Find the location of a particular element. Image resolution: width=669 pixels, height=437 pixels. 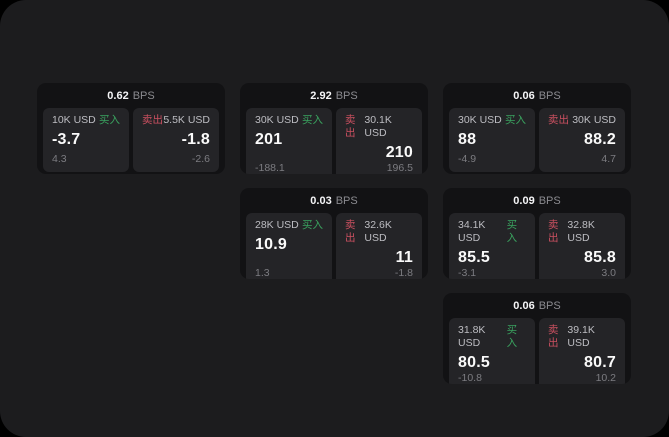

buy-price: 88 is located at coordinates (467, 139).